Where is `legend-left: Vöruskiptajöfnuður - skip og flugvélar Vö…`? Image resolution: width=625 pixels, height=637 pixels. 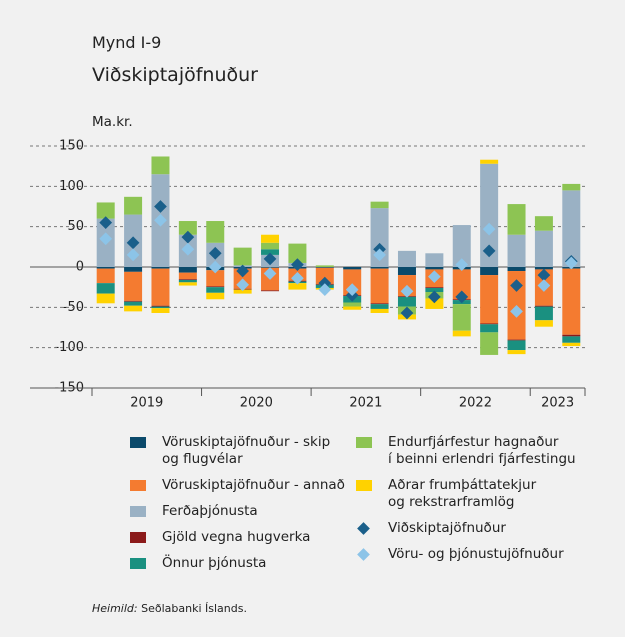
legend-left: Vöruskiptajöfnuður - skip og flugvélar Vö… is located at coordinates (237, 503).